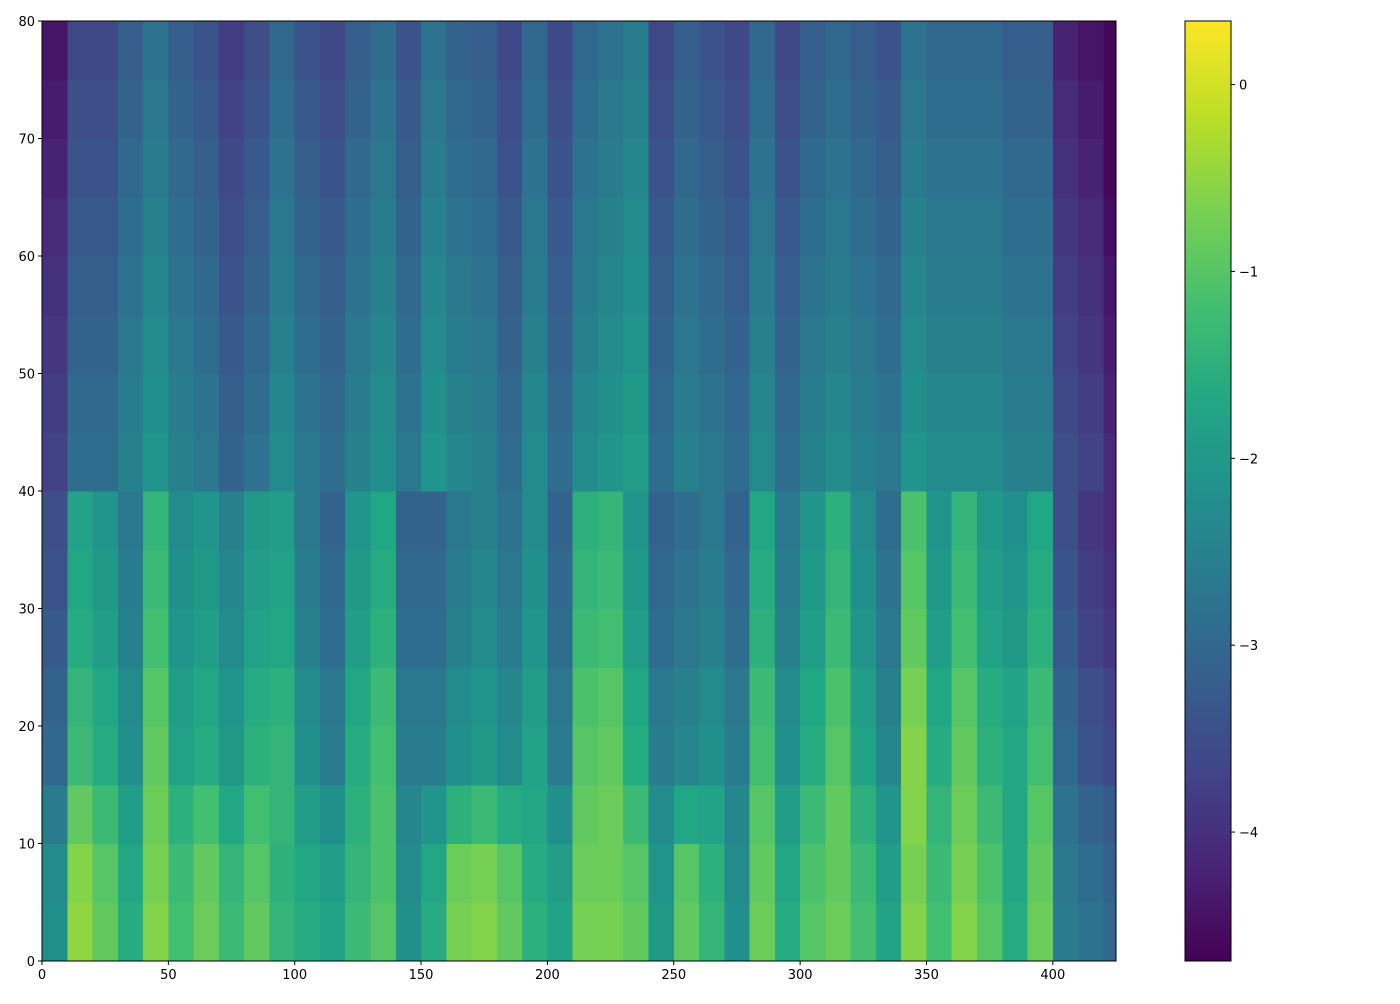 The image size is (1400, 1004). What do you see at coordinates (1248, 646) in the screenshot?
I see `colorbar-tick-label: −3` at bounding box center [1248, 646].